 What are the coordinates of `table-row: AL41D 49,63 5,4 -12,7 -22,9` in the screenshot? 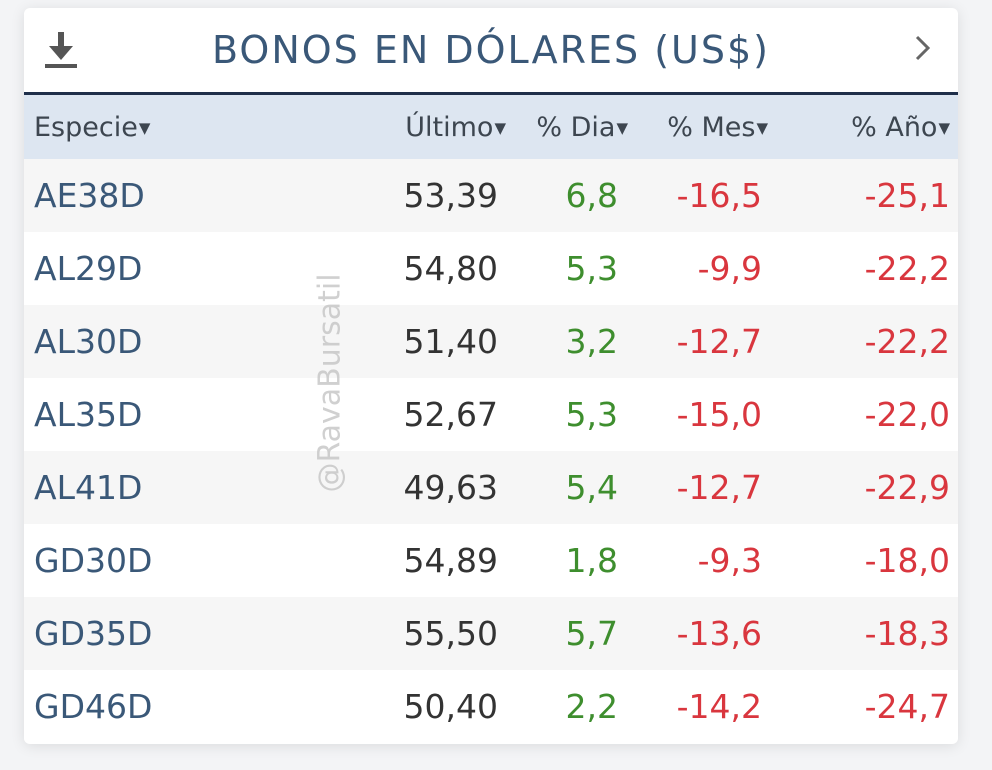 It's located at (491, 487).